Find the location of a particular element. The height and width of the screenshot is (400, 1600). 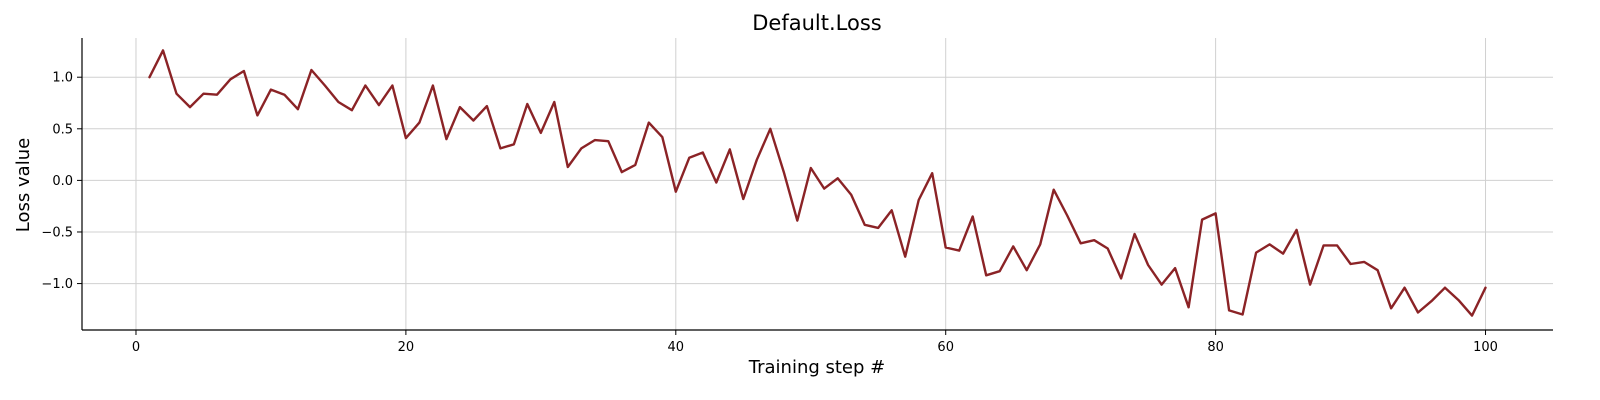

chart-title: Default.Loss is located at coordinates (816, 23).